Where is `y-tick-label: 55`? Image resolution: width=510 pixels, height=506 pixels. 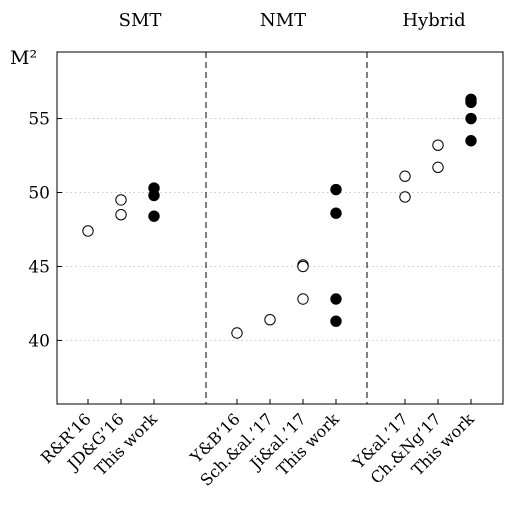 y-tick-label: 55 is located at coordinates (39, 120).